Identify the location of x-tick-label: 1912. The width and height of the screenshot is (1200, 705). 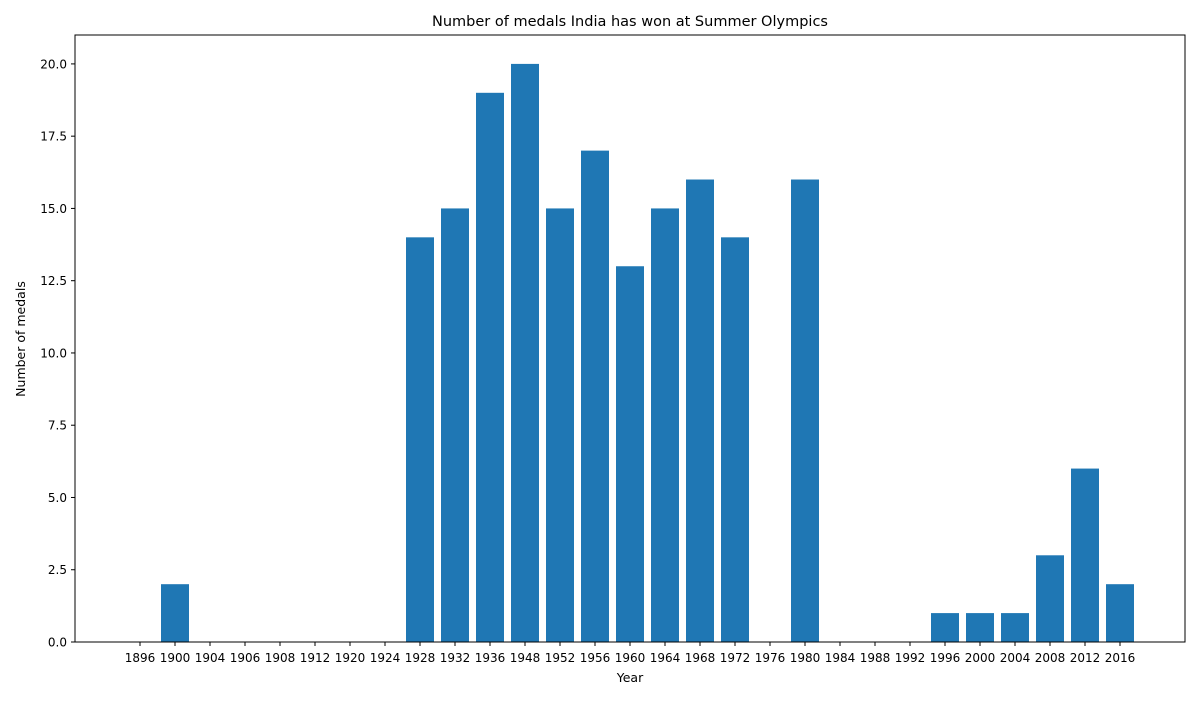
(315, 658).